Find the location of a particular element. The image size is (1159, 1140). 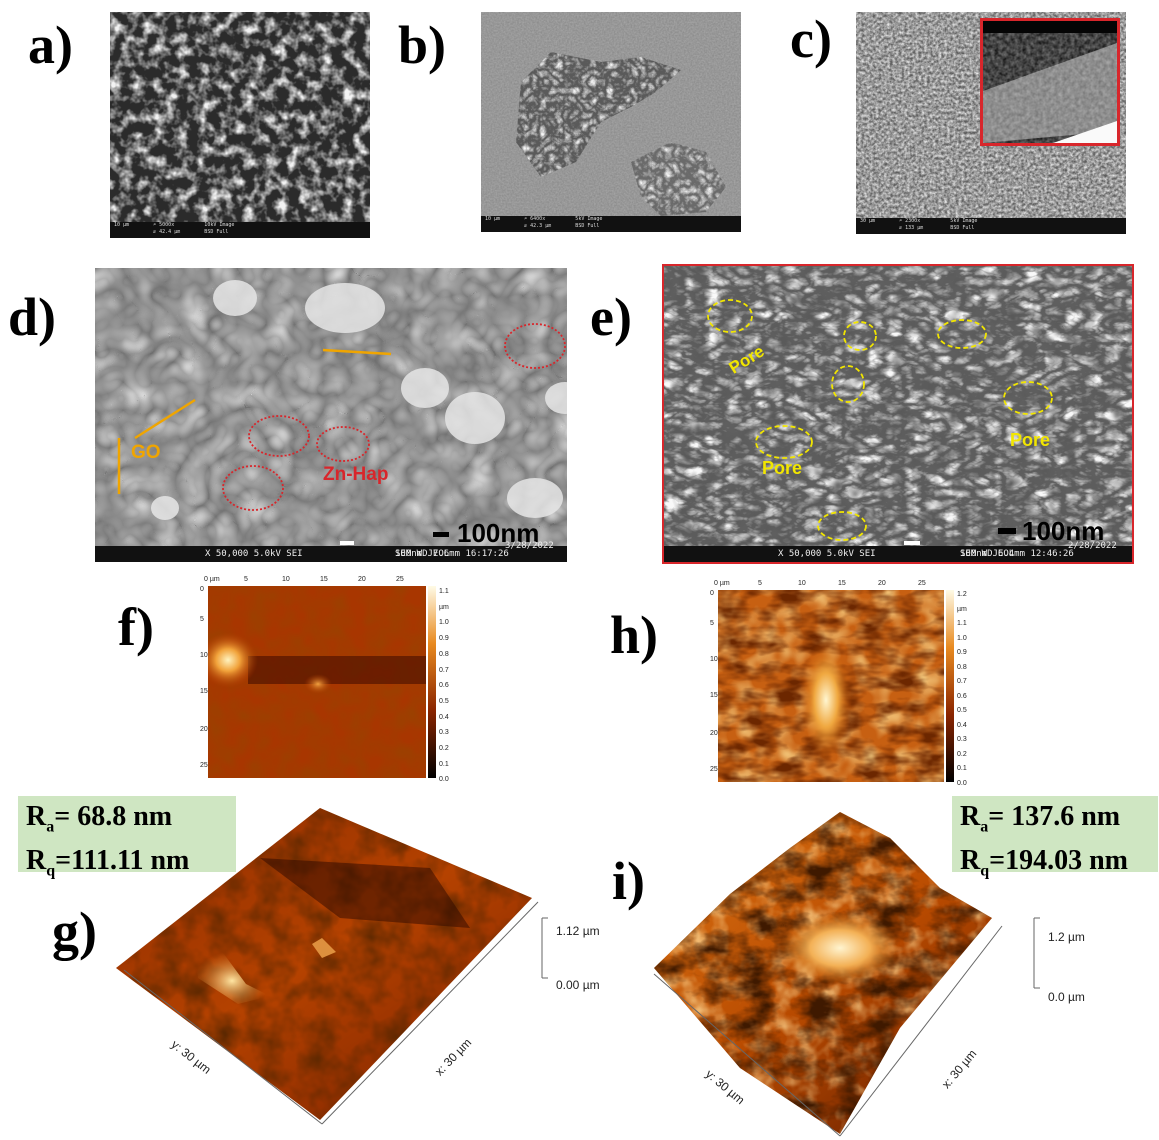

sem-texture-a is located at coordinates (240, 117).